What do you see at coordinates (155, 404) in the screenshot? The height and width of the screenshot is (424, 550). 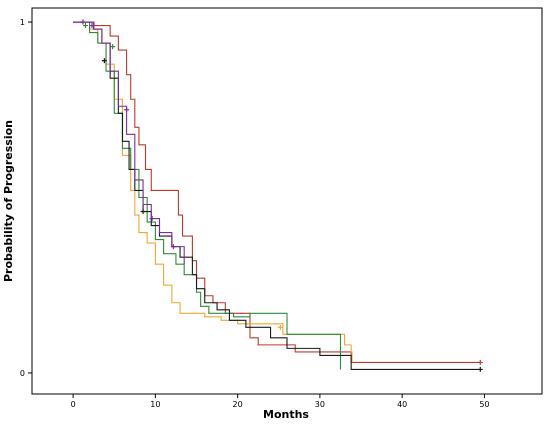 I see `x-tick-label: 10` at bounding box center [155, 404].